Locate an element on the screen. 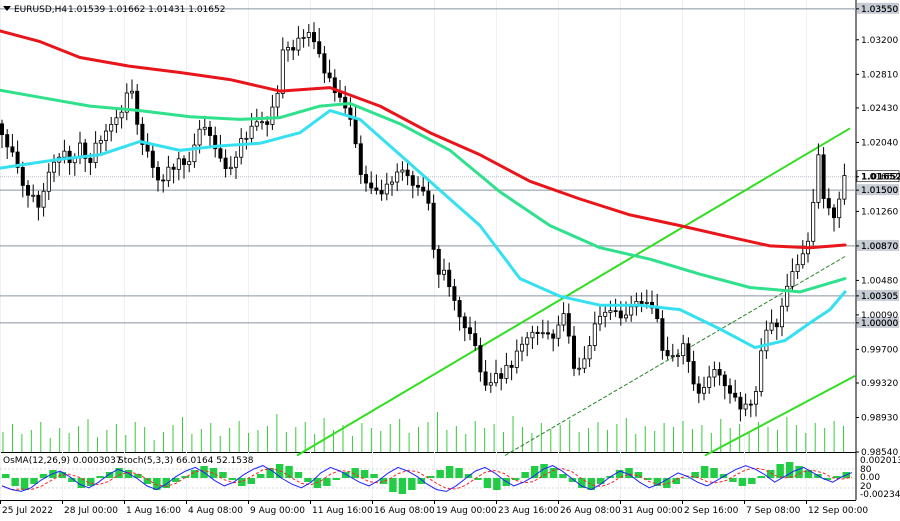 Image resolution: width=900 pixels, height=521 pixels. symbol-dropdown-icon is located at coordinates (7, 8).